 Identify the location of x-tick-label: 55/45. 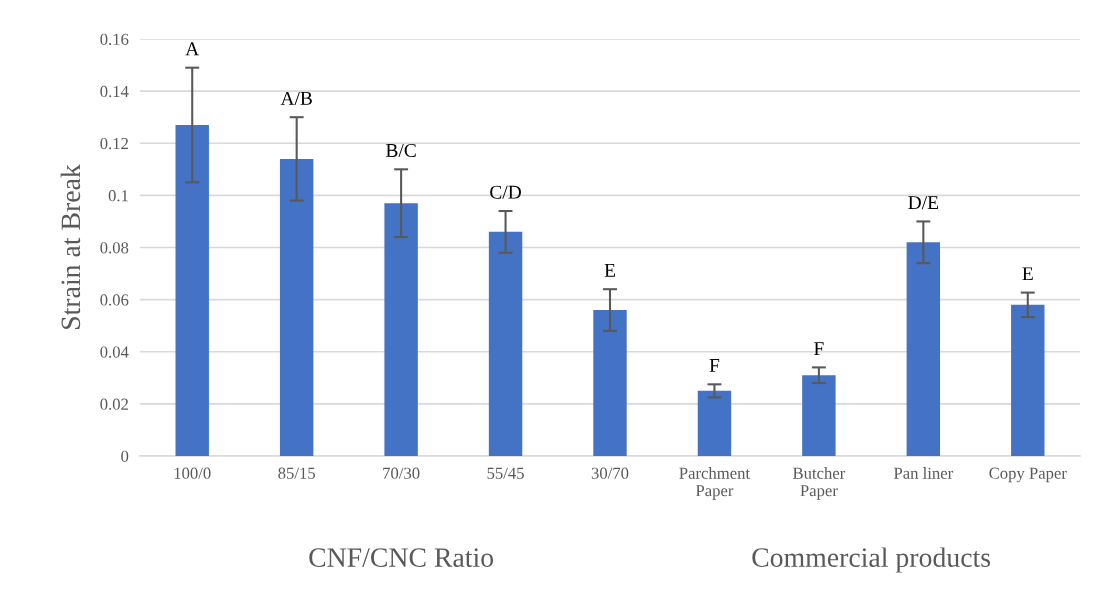
(505, 473).